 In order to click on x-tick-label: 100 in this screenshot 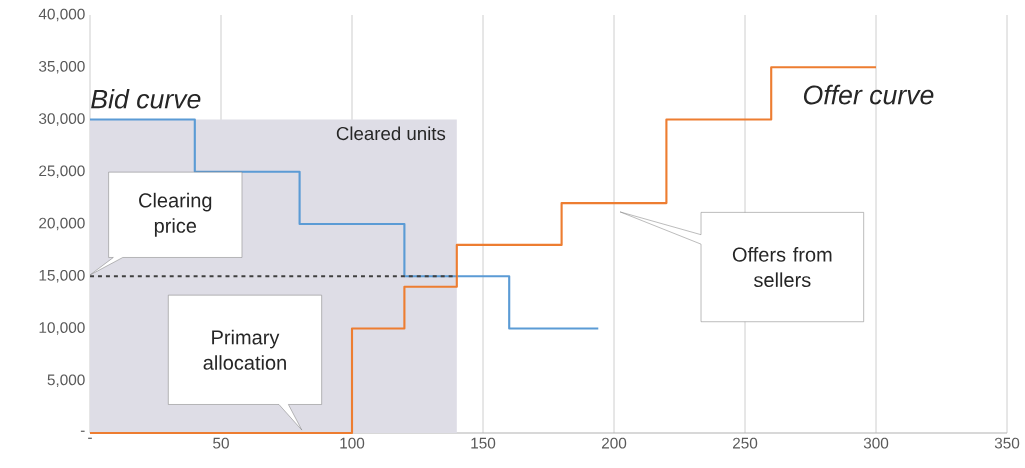, I will do `click(352, 443)`.